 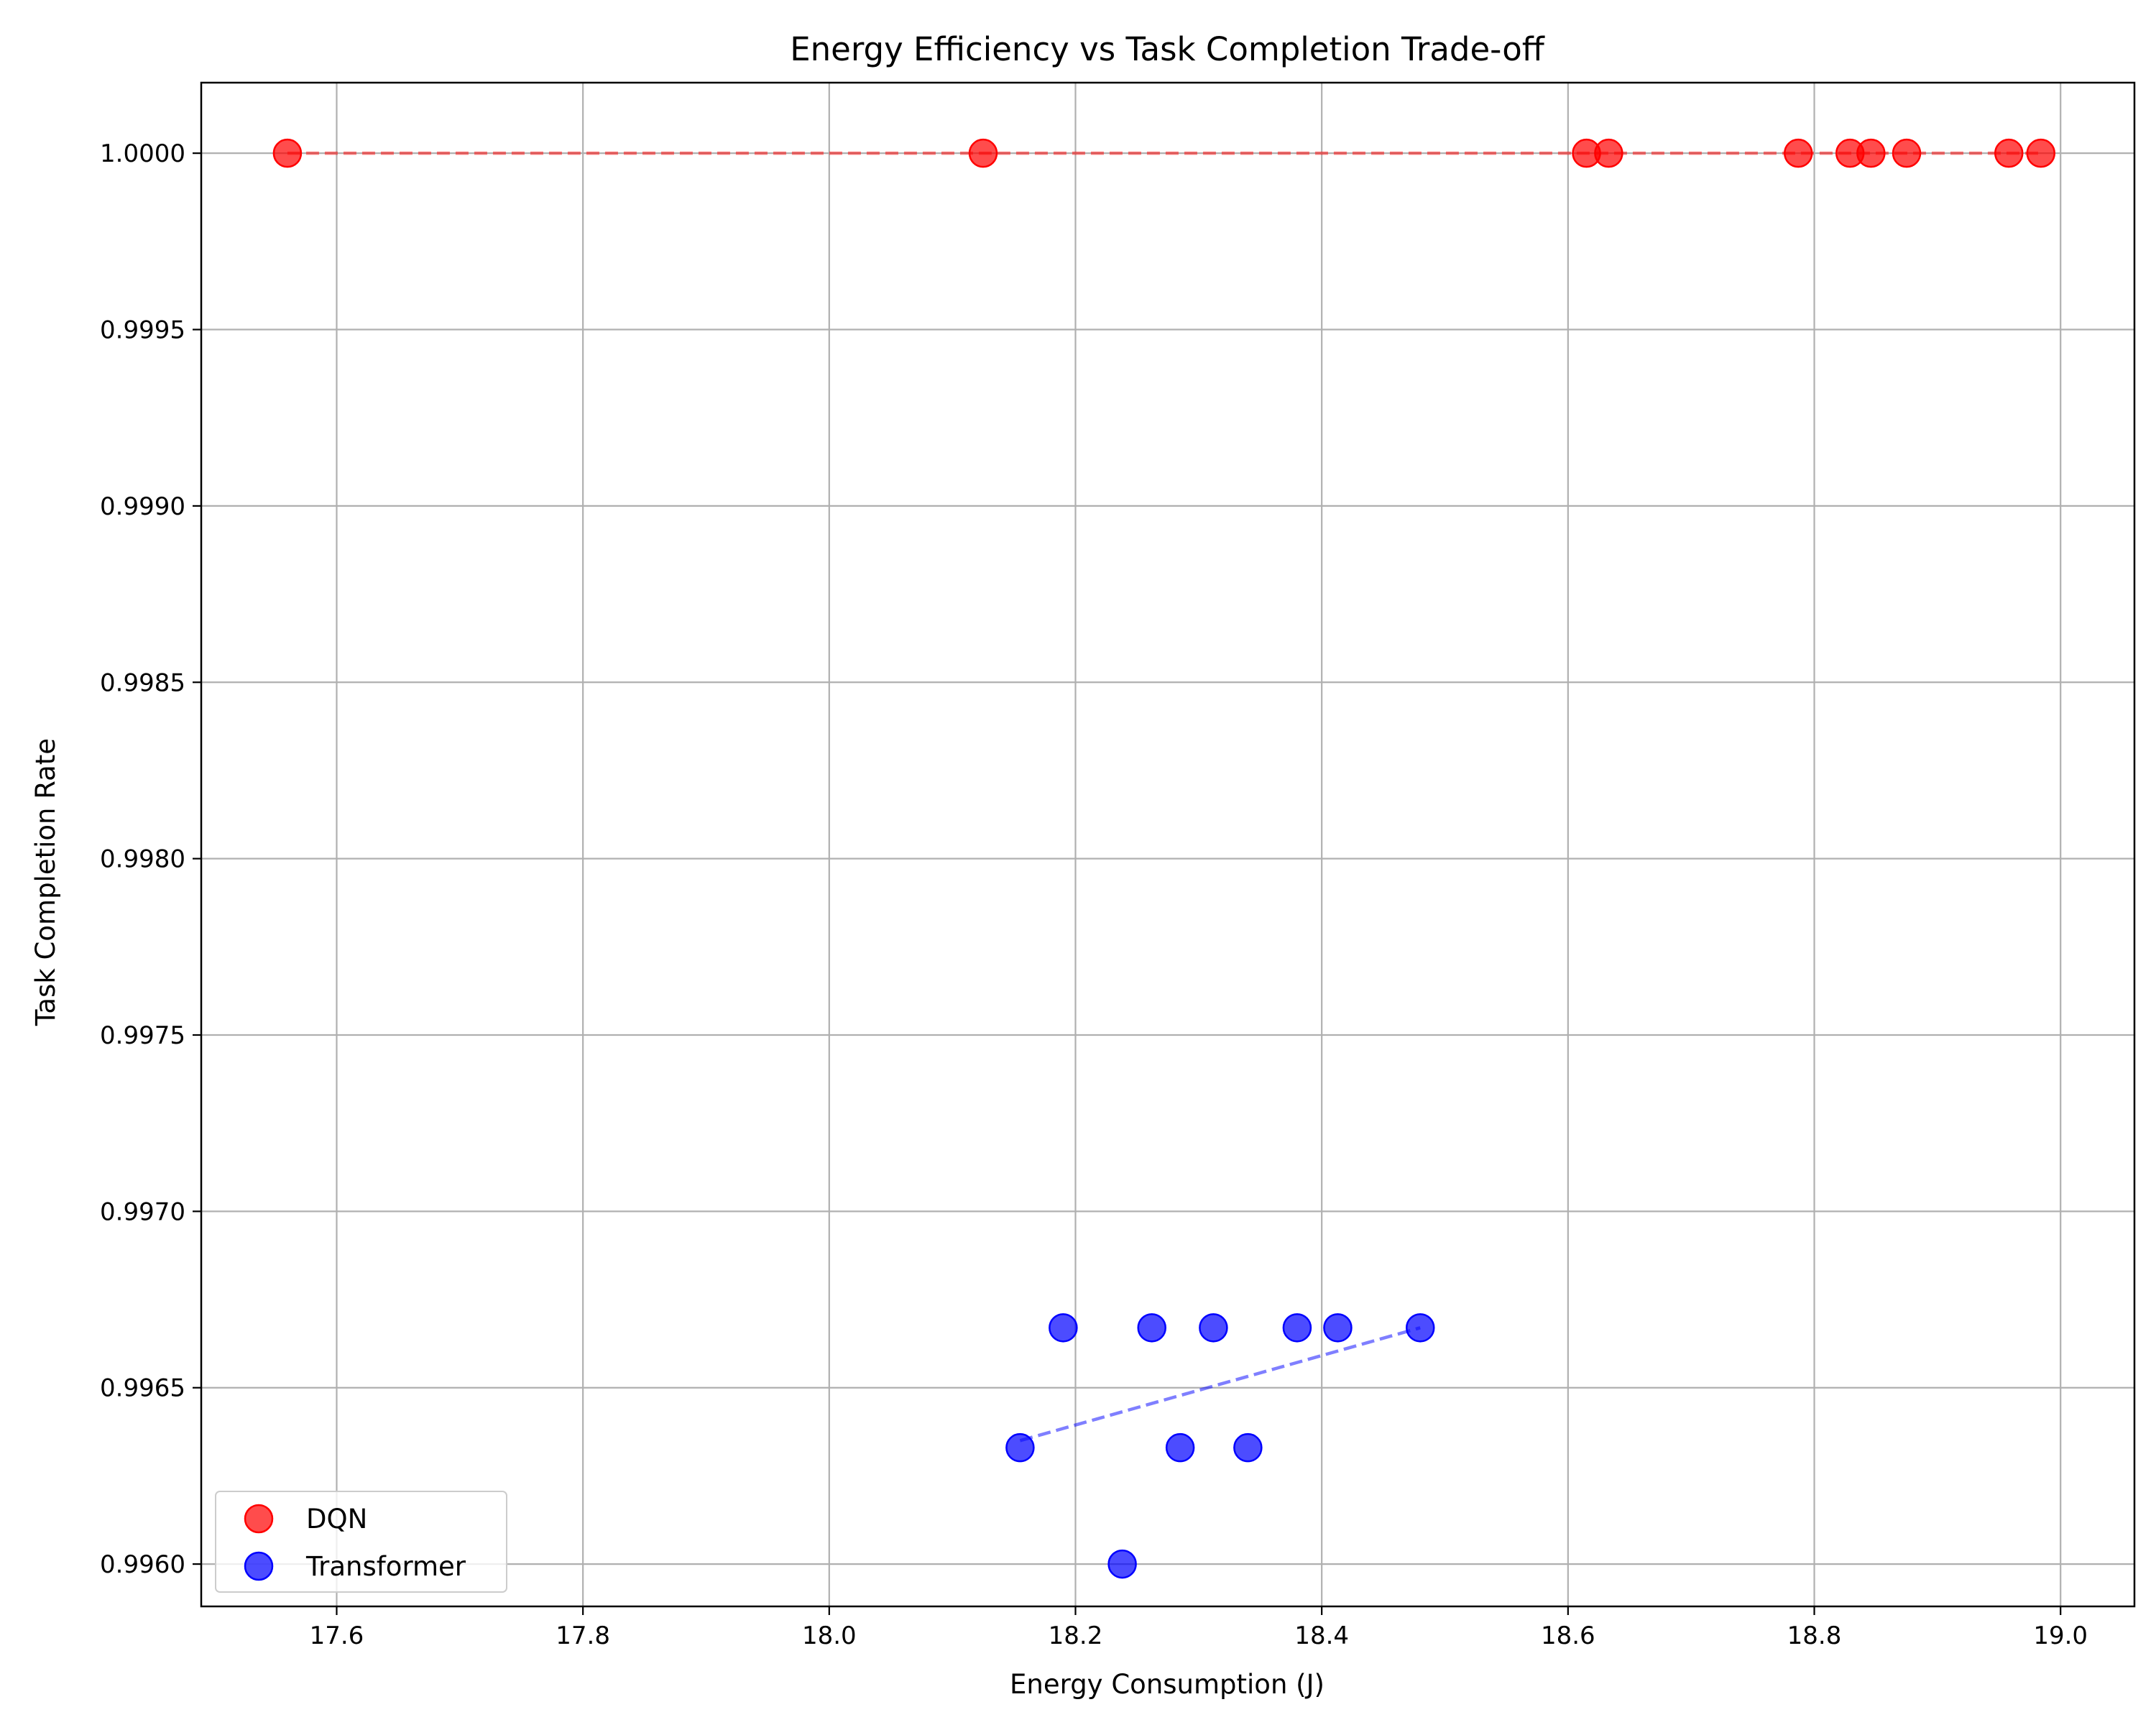 I want to click on x-tick-label: 17.6, so click(x=337, y=1636).